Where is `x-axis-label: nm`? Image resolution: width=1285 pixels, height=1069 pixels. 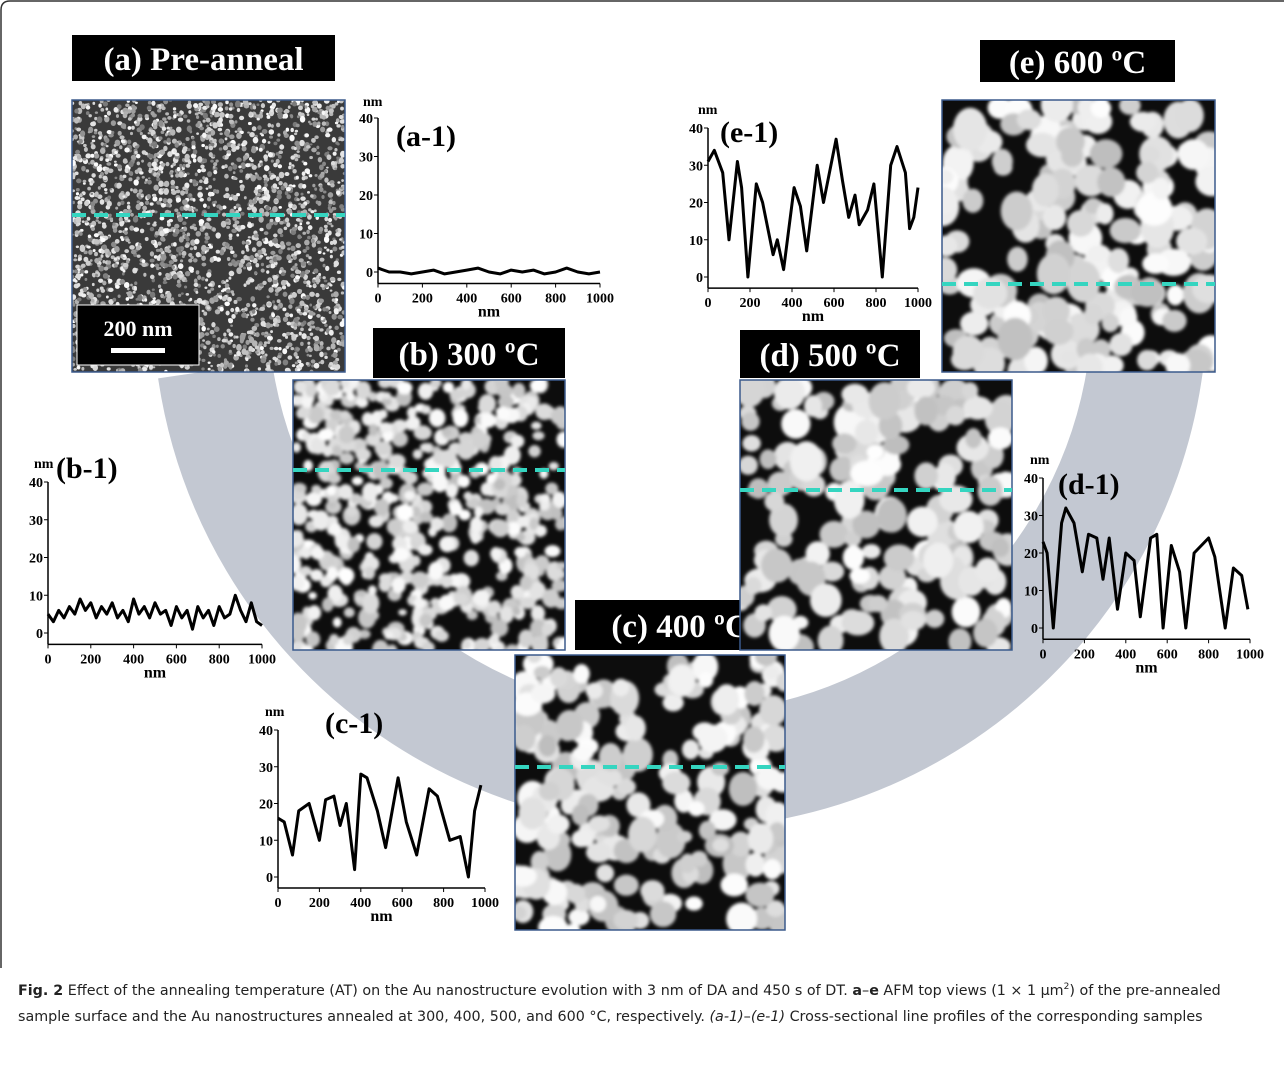 x-axis-label: nm is located at coordinates (155, 672).